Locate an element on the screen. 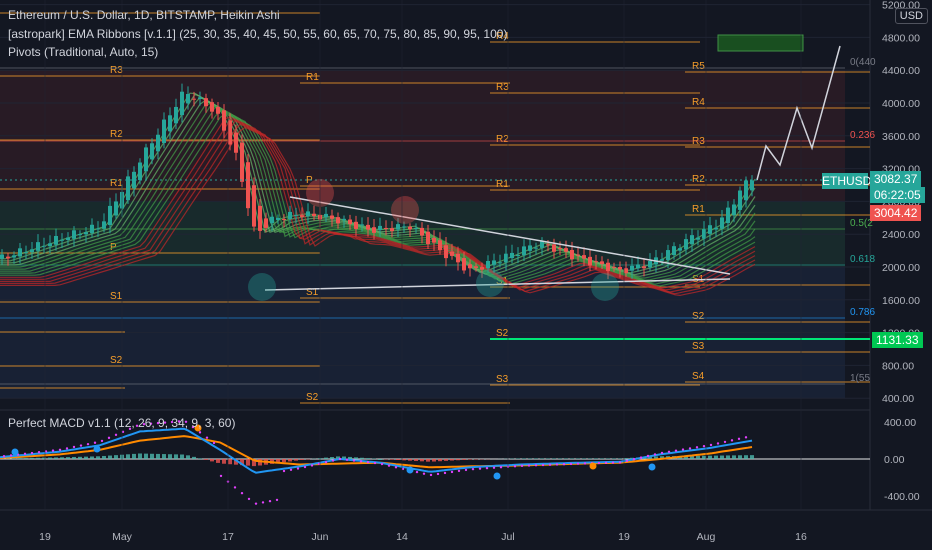  pivot-label: R1 is located at coordinates (116, 183).